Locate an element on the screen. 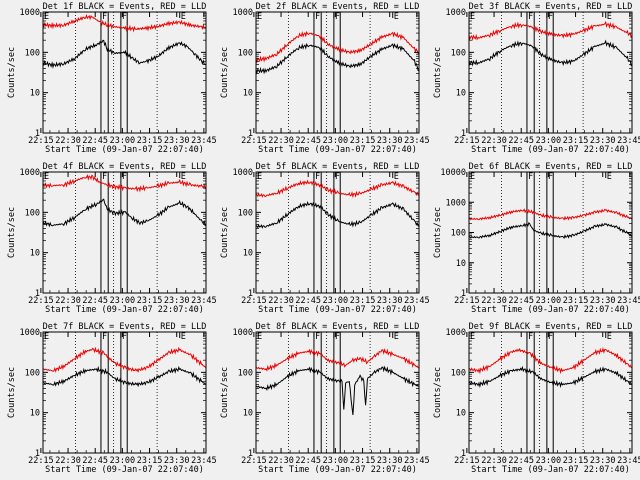 The image size is (640, 480). chart-title: Det 5f BLACK = Events, RED = LLD is located at coordinates (338, 167).